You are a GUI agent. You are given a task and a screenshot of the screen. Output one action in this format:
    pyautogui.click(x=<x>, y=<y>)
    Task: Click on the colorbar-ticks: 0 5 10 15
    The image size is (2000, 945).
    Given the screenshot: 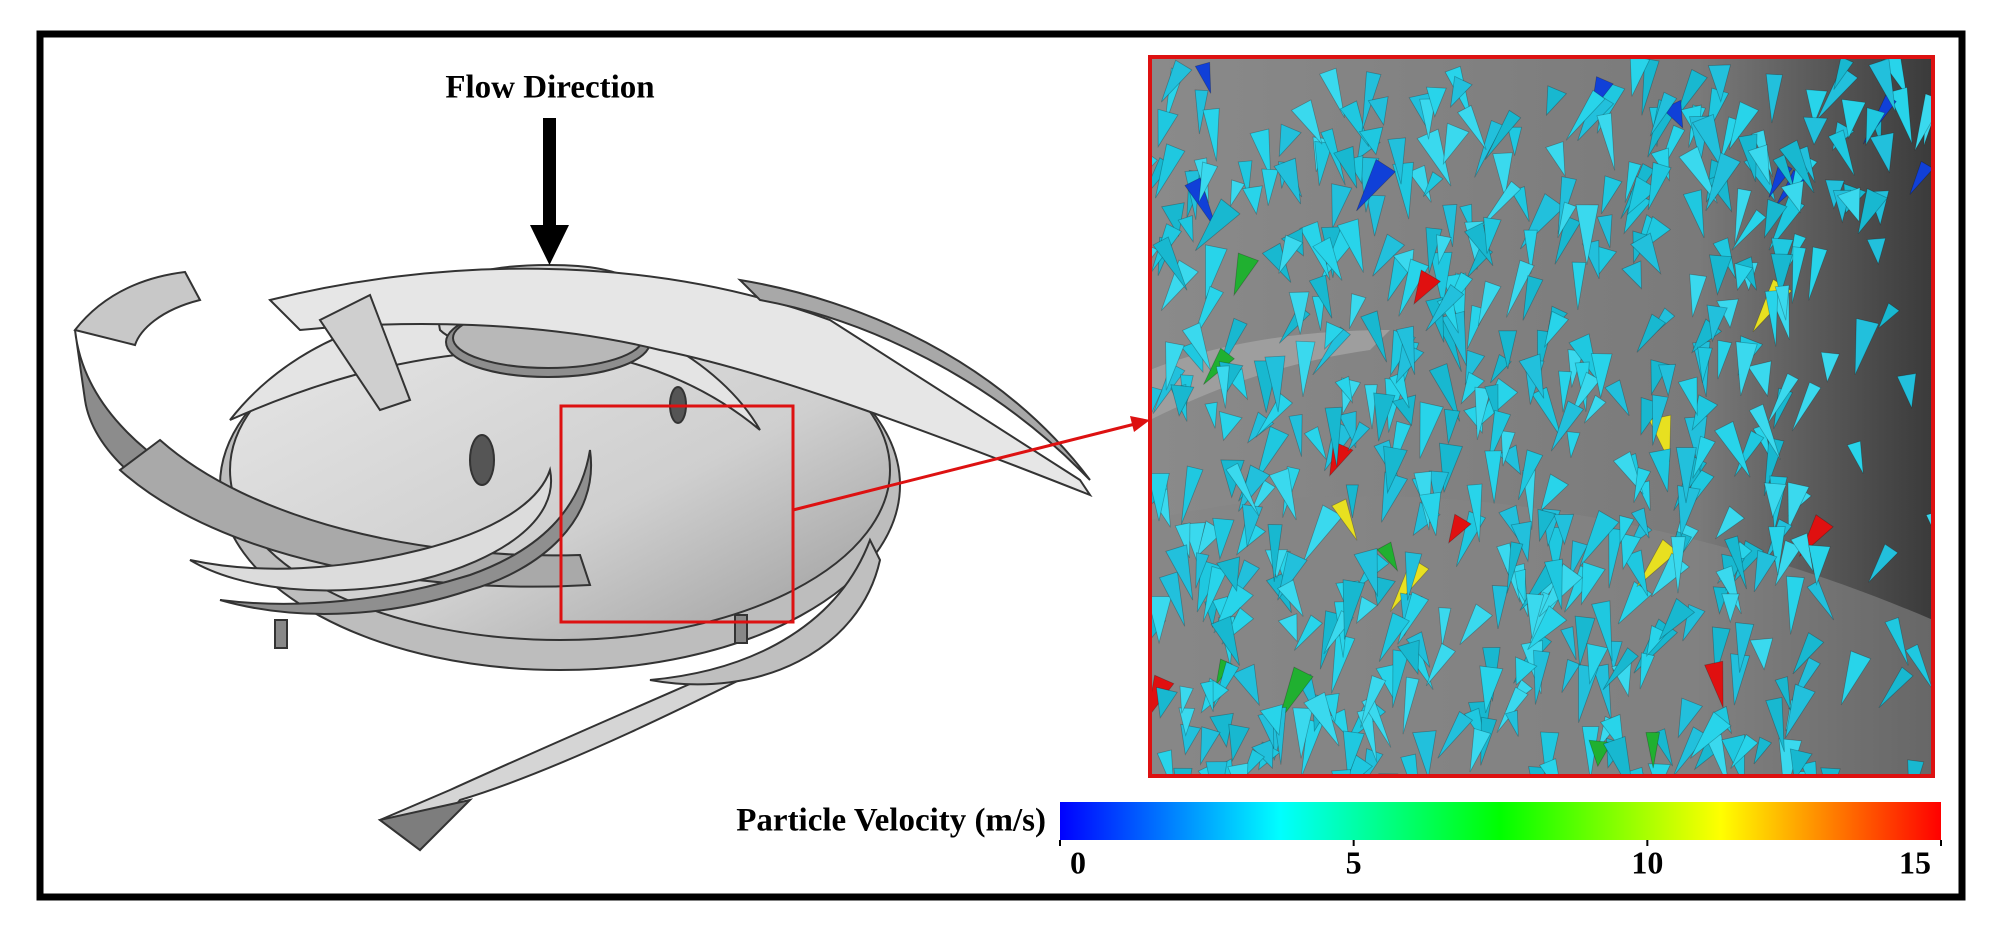 What is the action you would take?
    pyautogui.click(x=1500, y=860)
    